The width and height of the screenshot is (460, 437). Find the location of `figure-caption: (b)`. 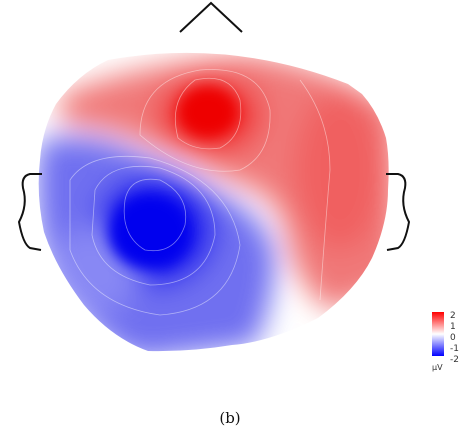

figure-caption: (b) is located at coordinates (230, 418).